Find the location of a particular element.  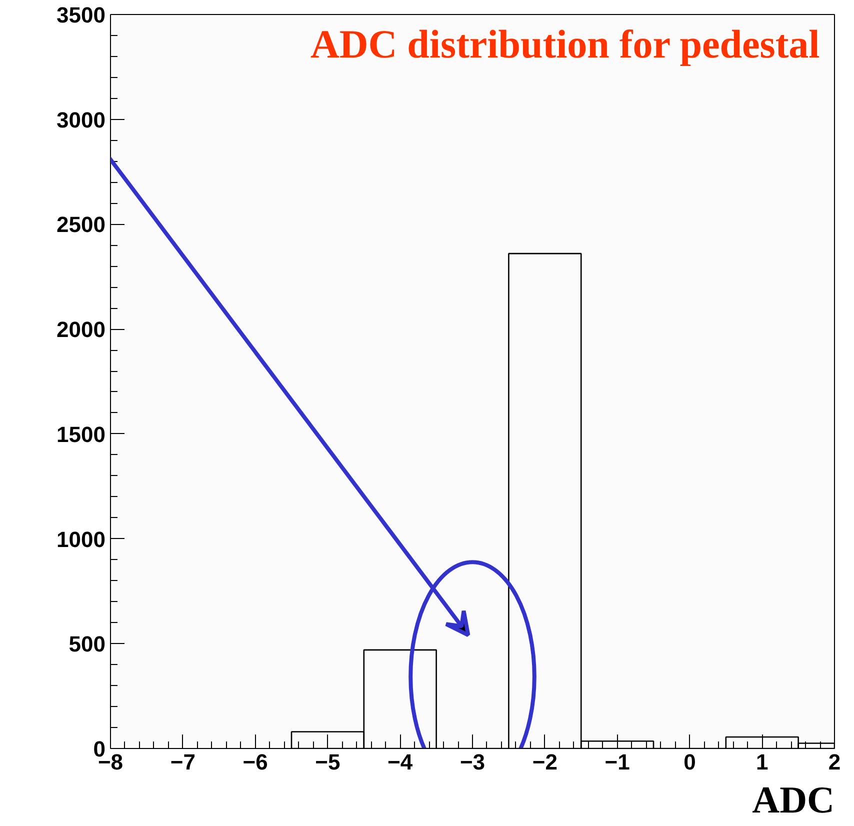

x-tick-label: 0 is located at coordinates (690, 762).